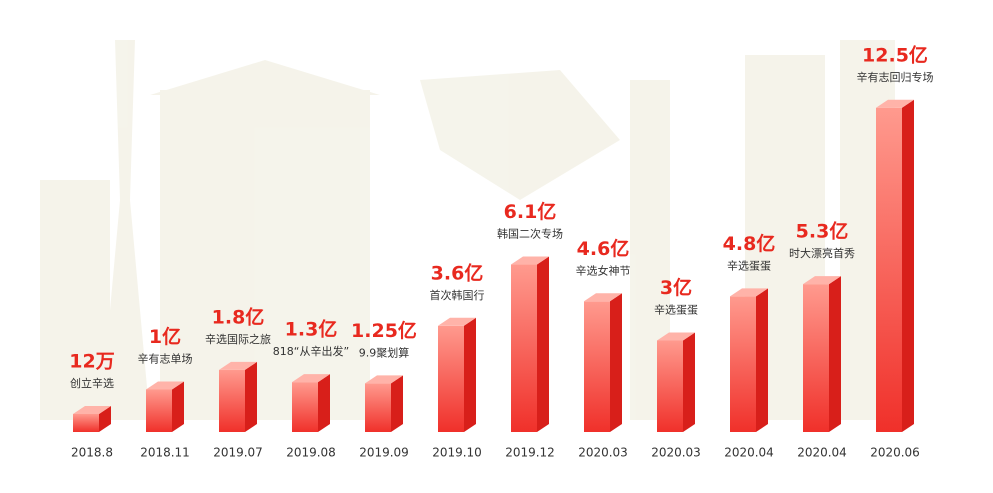  Describe the element at coordinates (749, 243) in the screenshot. I see `value-label: 4.8亿` at that location.